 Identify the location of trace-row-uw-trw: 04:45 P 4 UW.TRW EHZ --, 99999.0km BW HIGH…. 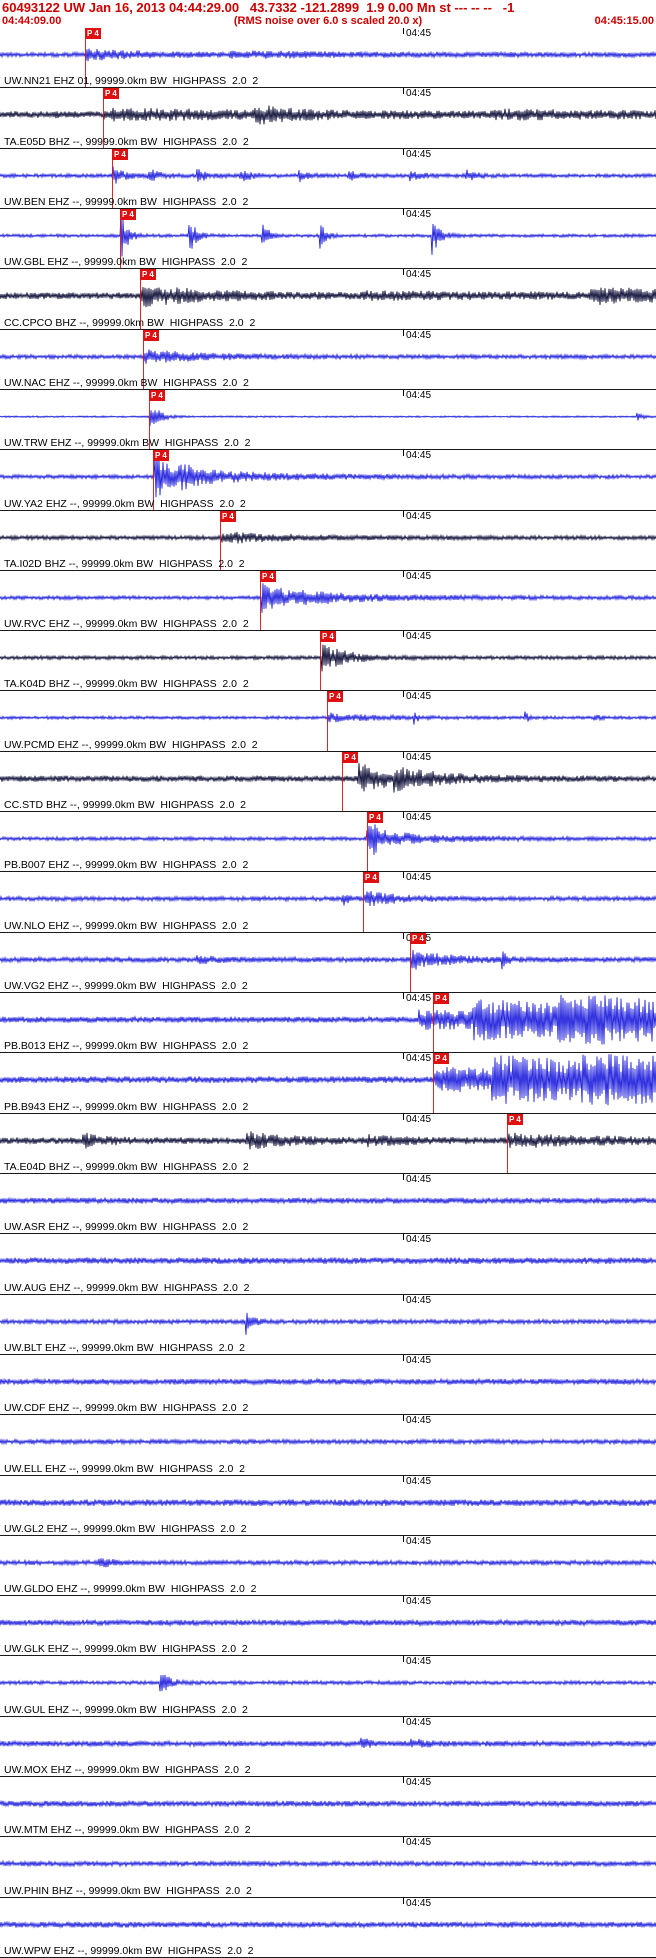
(328, 420).